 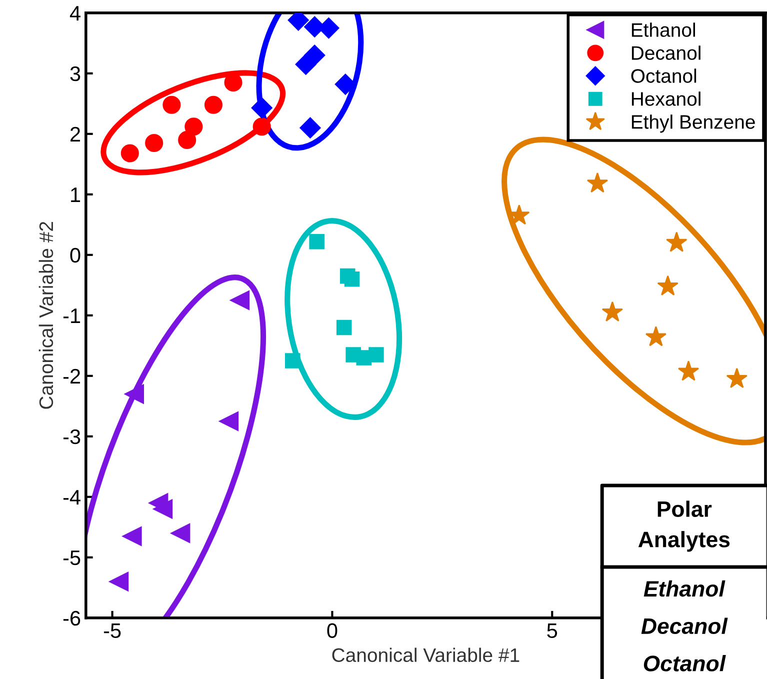 What do you see at coordinates (71, 558) in the screenshot?
I see `y-tick-label: -5` at bounding box center [71, 558].